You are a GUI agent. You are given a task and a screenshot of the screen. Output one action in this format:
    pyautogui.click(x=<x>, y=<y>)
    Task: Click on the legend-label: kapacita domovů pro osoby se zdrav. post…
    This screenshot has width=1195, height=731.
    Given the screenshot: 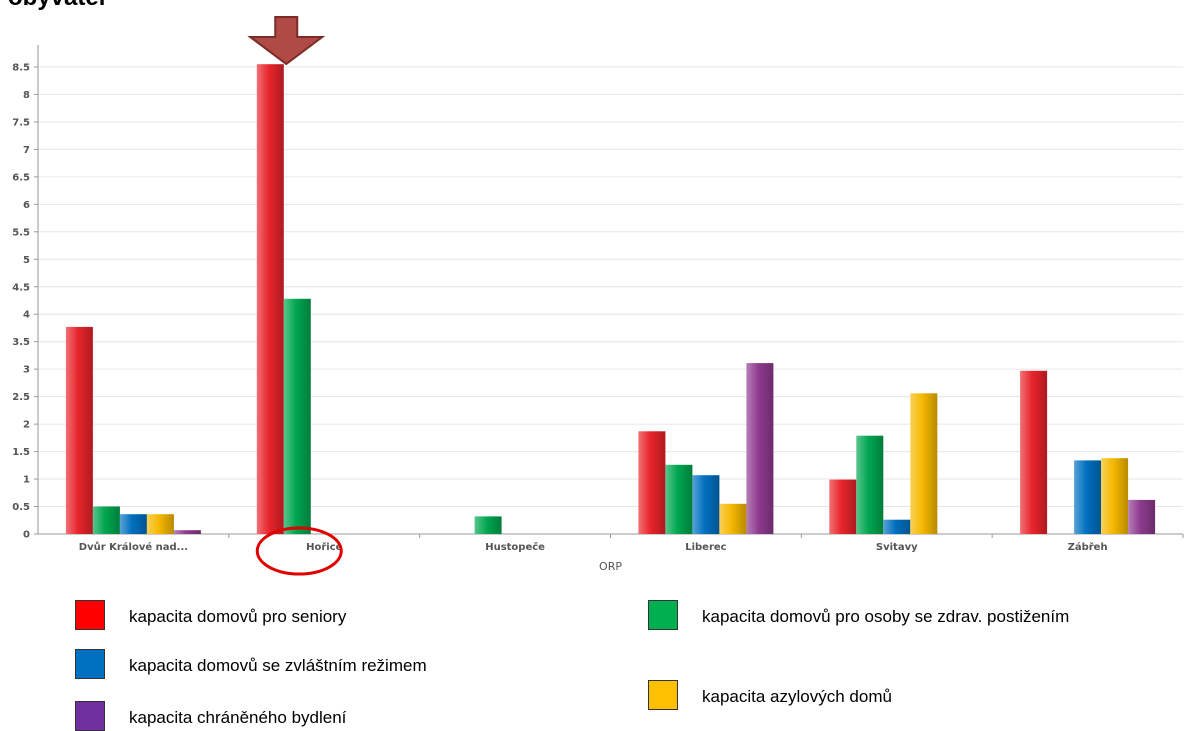 What is the action you would take?
    pyautogui.click(x=886, y=616)
    